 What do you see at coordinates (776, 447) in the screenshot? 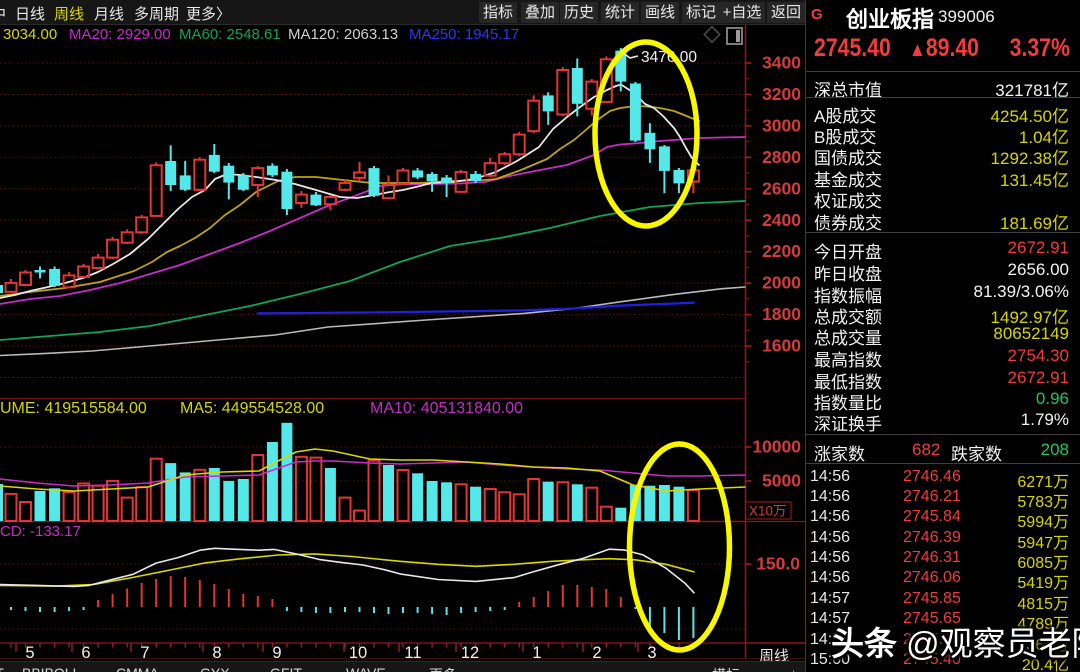
I see `svg-text: 10000` at bounding box center [776, 447].